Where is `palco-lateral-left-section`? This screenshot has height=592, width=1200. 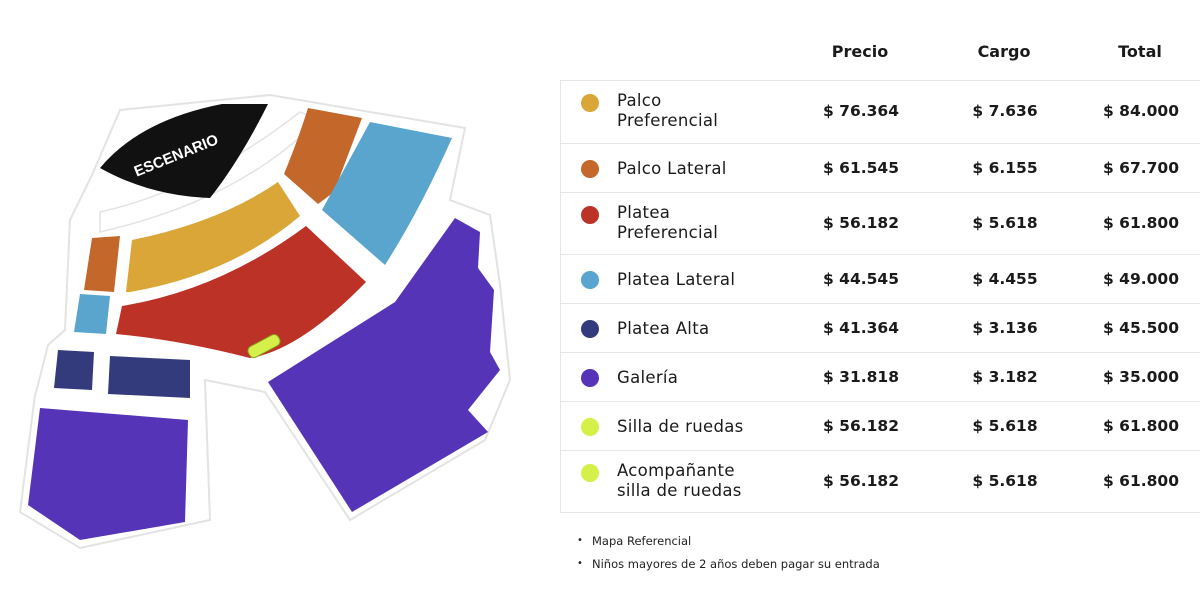 palco-lateral-left-section is located at coordinates (102, 264).